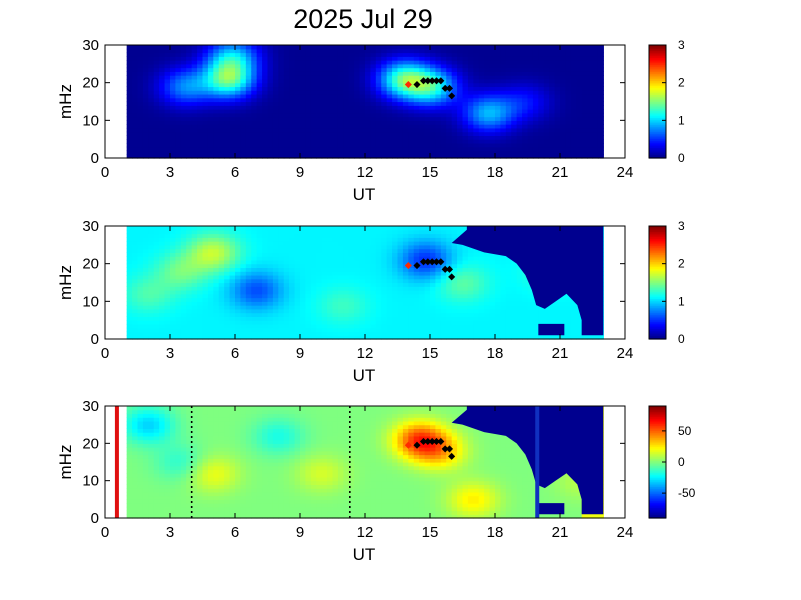 The height and width of the screenshot is (600, 801). What do you see at coordinates (441, 81) in the screenshot?
I see `event-marker` at bounding box center [441, 81].